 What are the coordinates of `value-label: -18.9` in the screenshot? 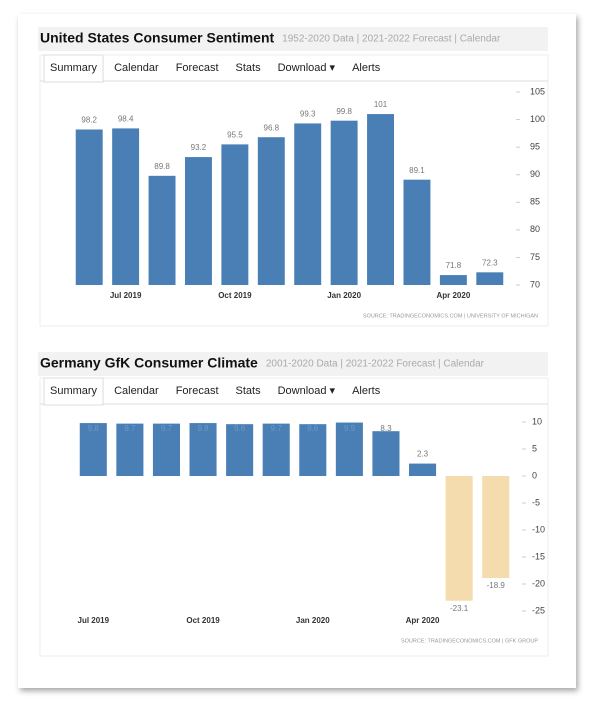 It's located at (496, 585).